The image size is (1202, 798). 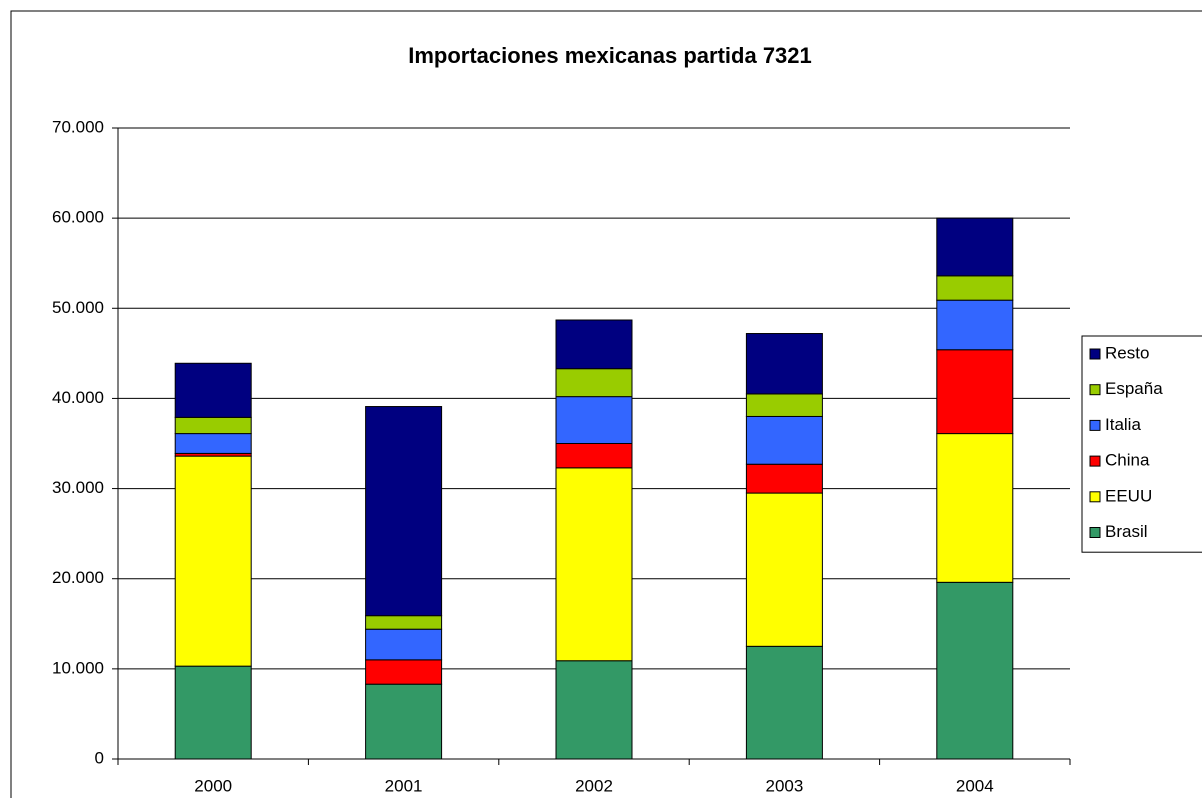 What do you see at coordinates (610, 55) in the screenshot?
I see `chart-title: Importaciones mexicanas partida 7321` at bounding box center [610, 55].